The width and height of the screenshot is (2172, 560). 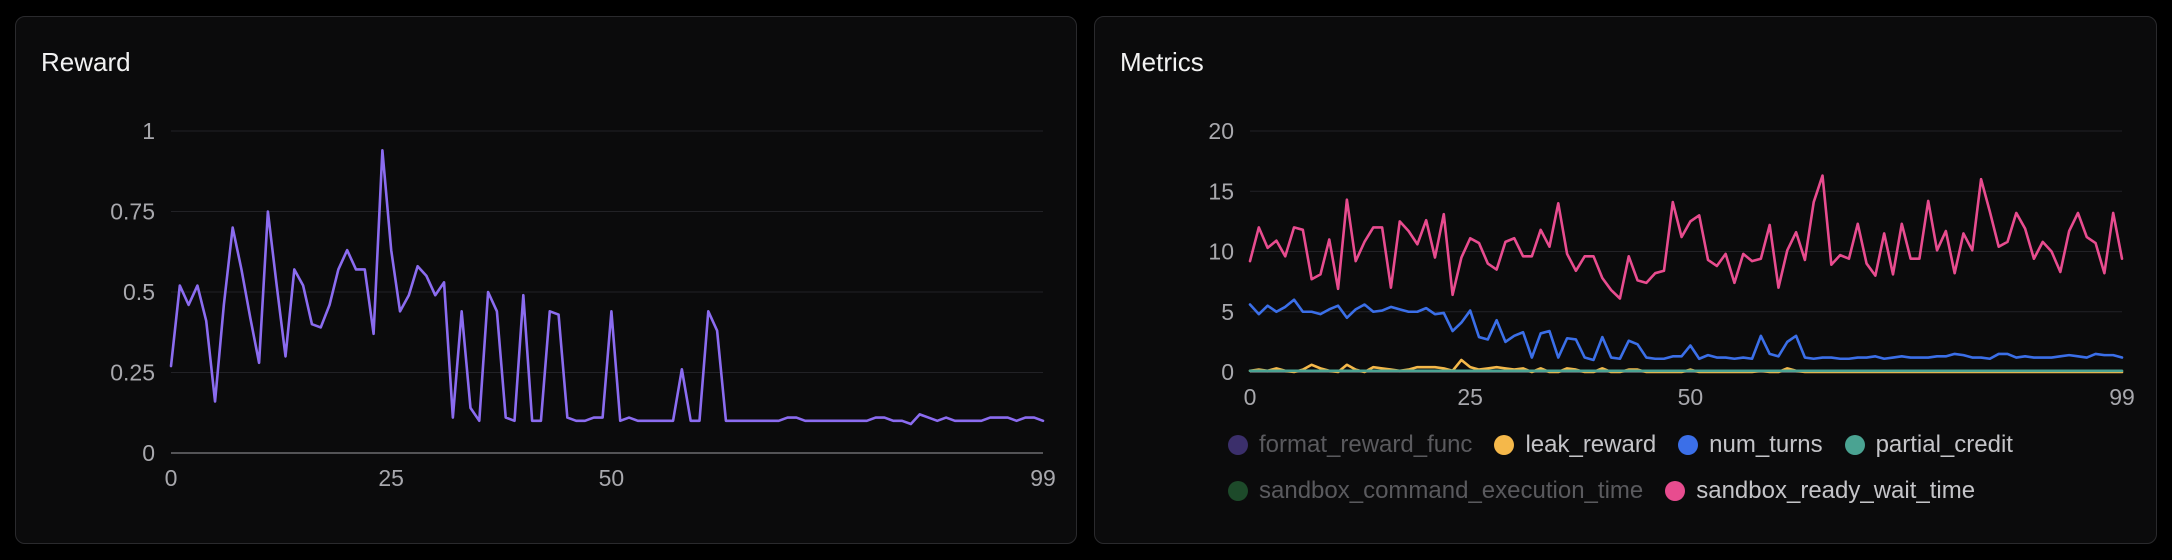 I want to click on legend-item-sandbox-command-execution-time: sandbox_command_execution_time, so click(x=1435, y=491).